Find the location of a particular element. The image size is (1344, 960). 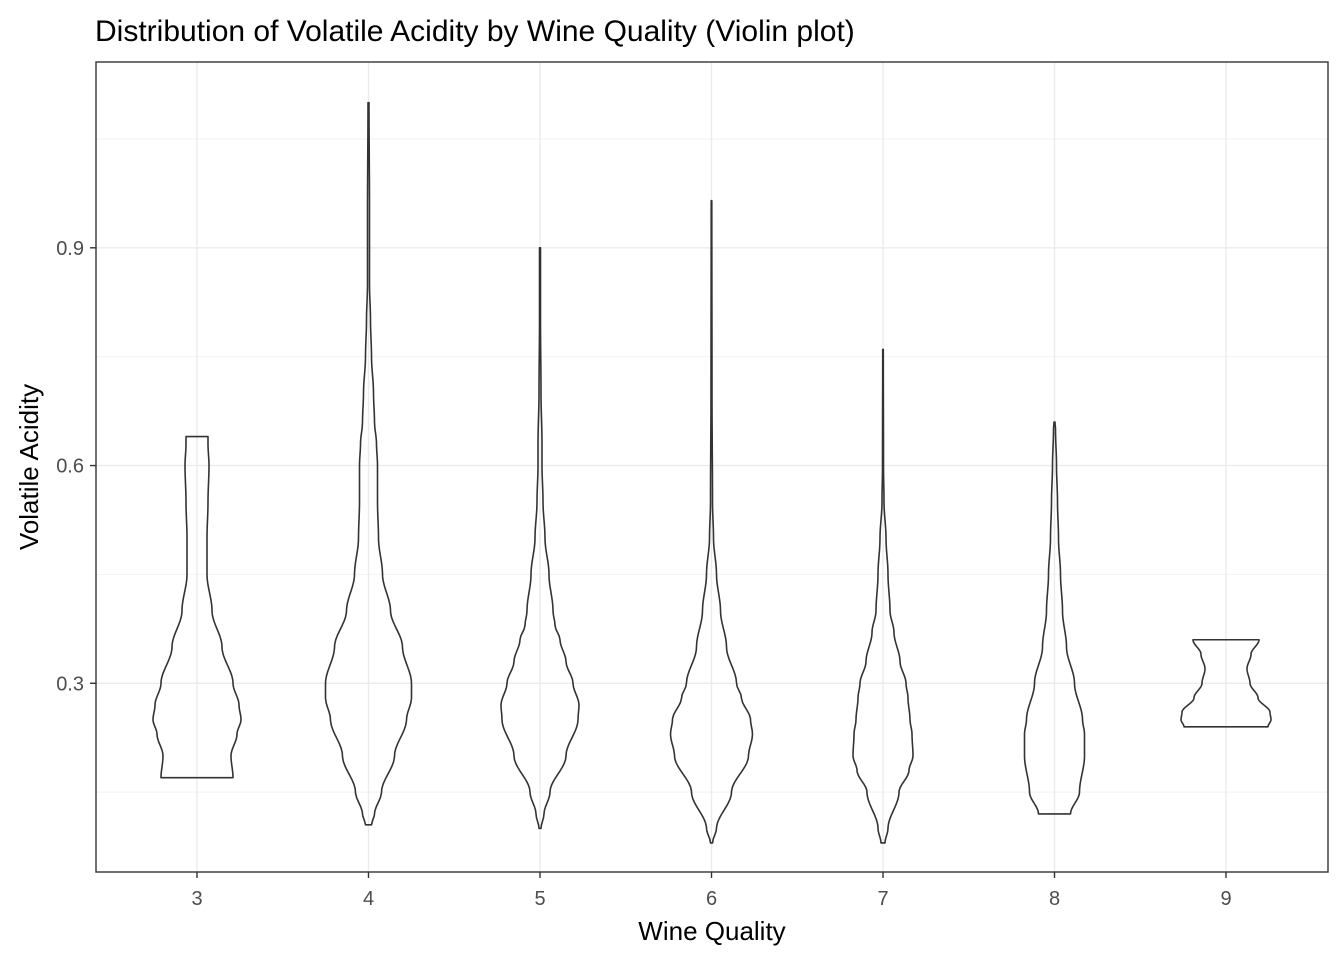

x-tick-label: 7 is located at coordinates (882, 899).